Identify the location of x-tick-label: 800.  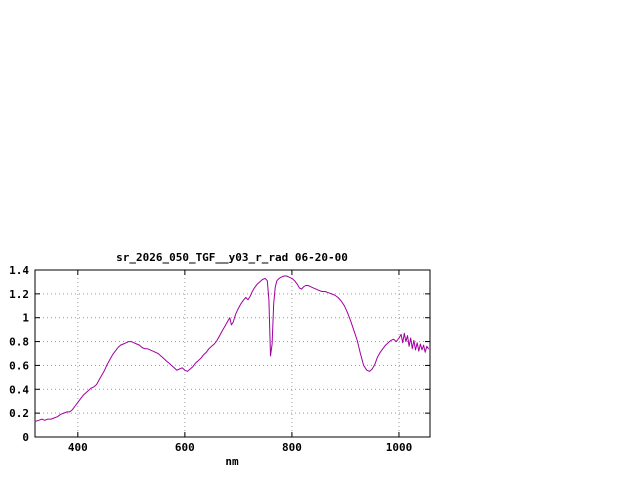
(292, 447).